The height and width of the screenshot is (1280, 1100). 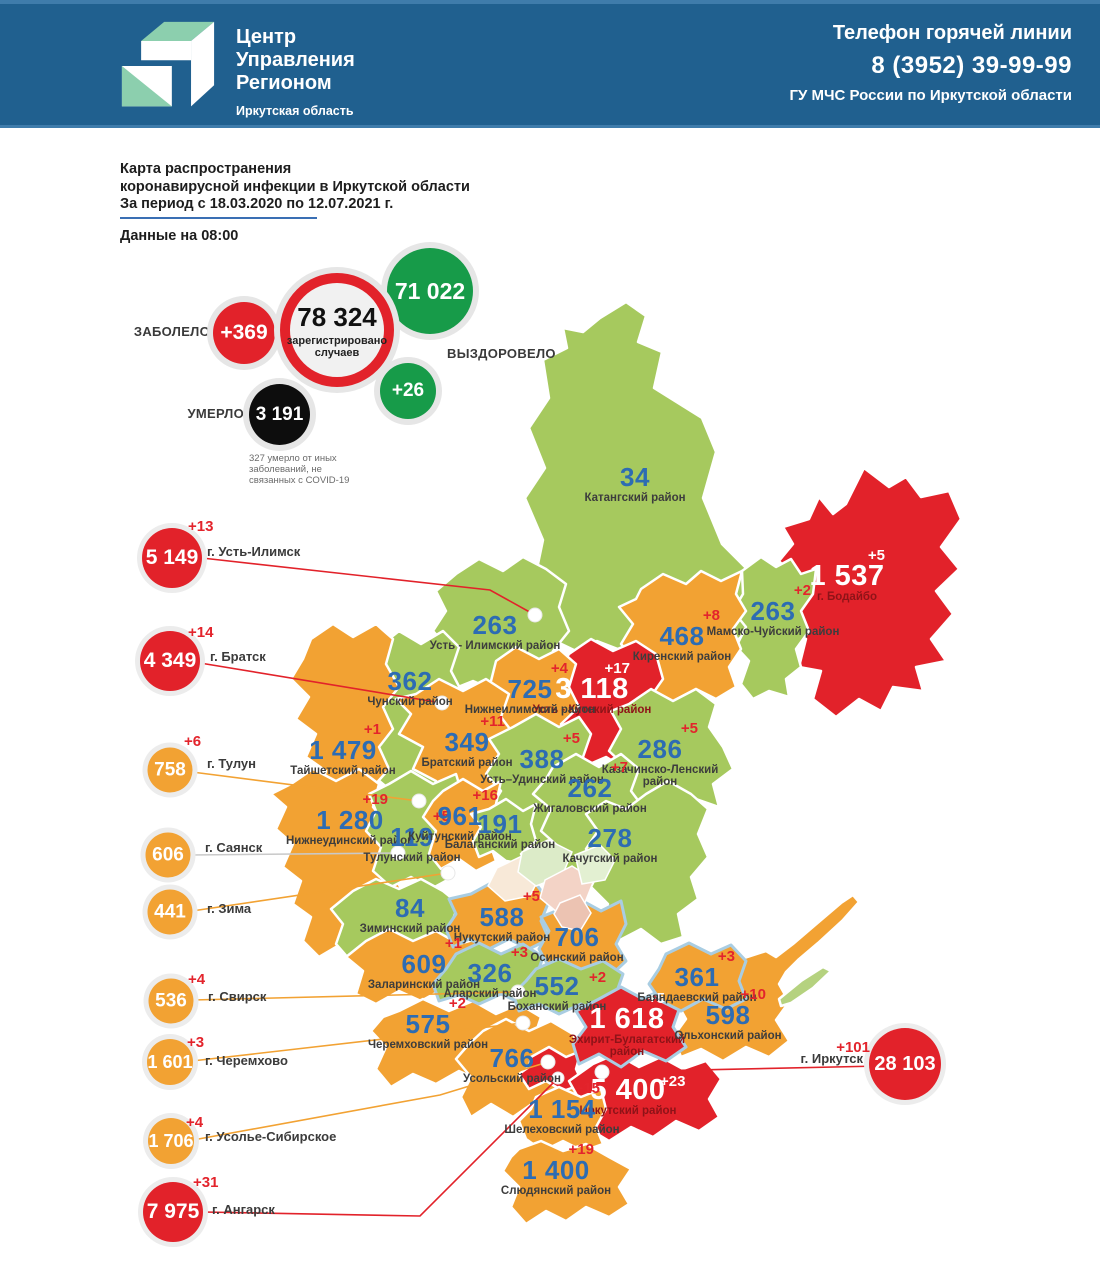 I want to click on district-shape-mamsko-chuysky, so click(x=774, y=628).